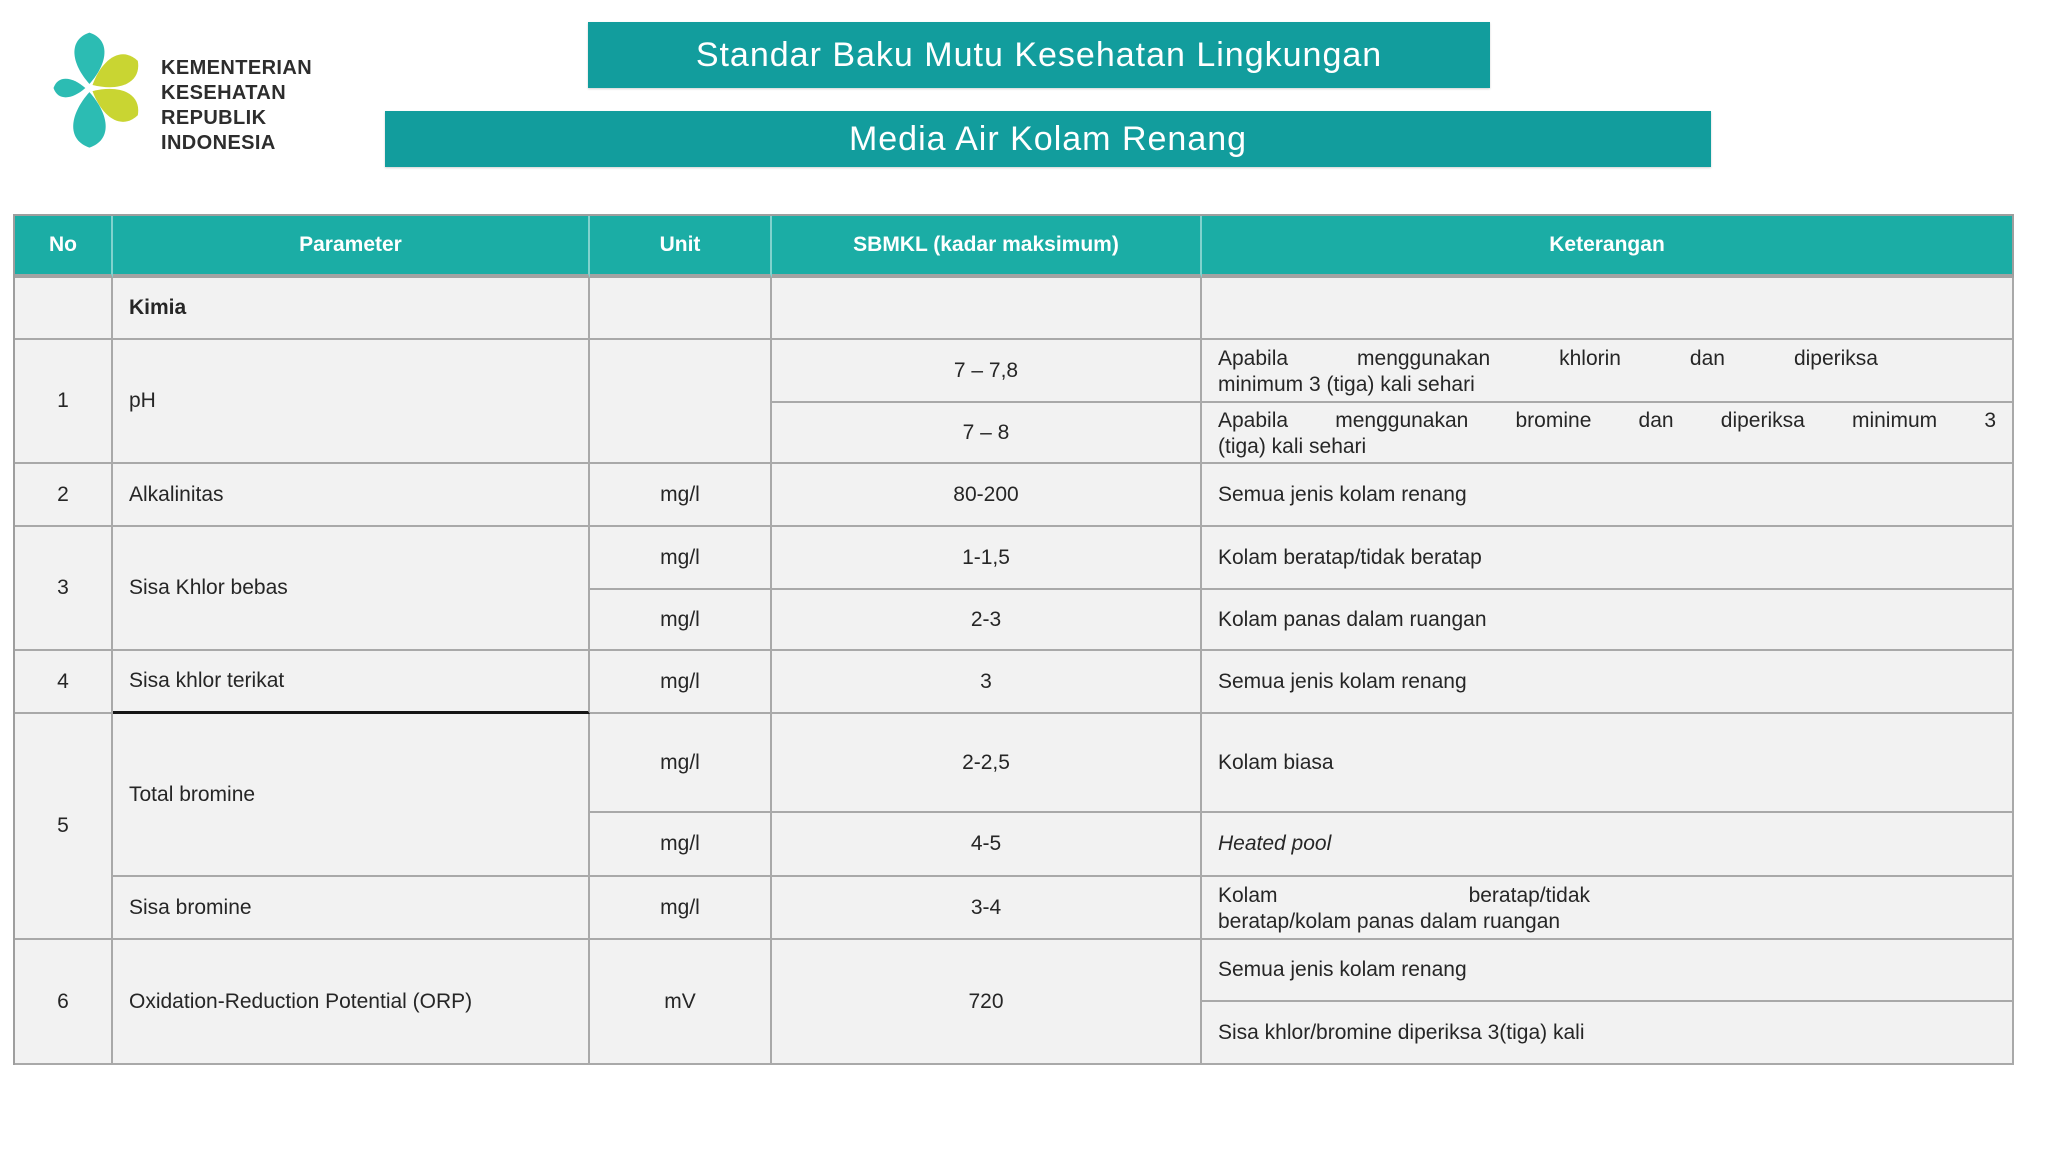 This screenshot has height=1152, width=2048. Describe the element at coordinates (987, 1002) in the screenshot. I see `cell-sbmkl-orp: 720` at that location.